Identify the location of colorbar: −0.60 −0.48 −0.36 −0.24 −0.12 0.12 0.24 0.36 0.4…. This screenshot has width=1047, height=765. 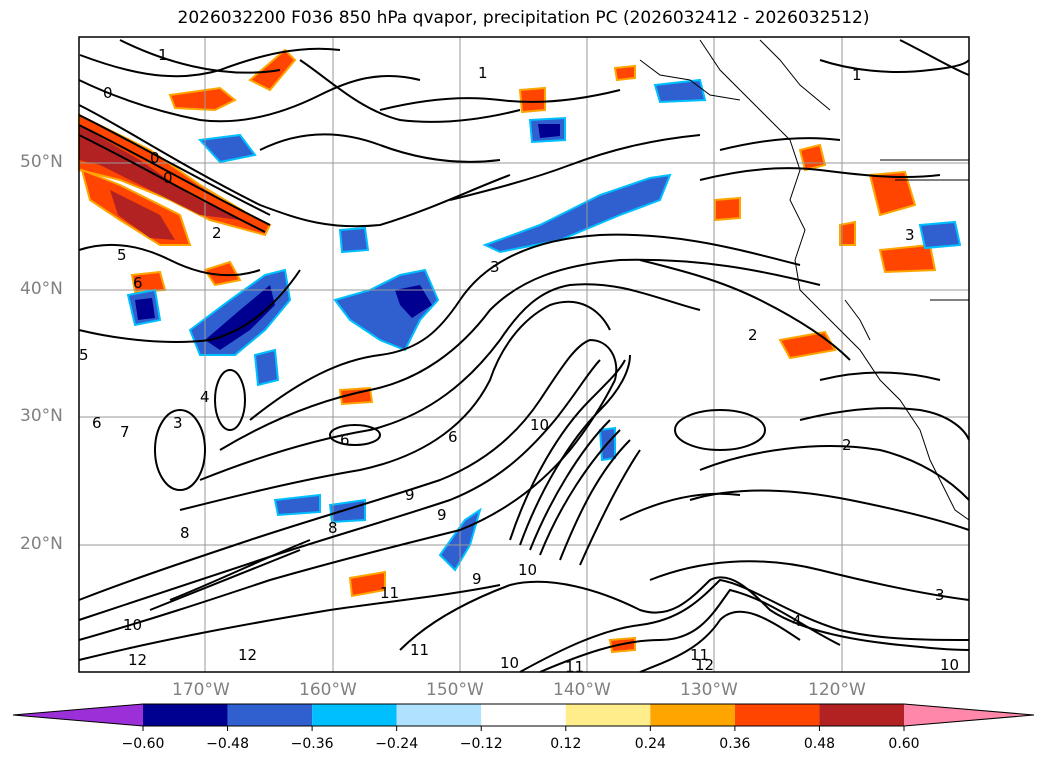
(523, 727).